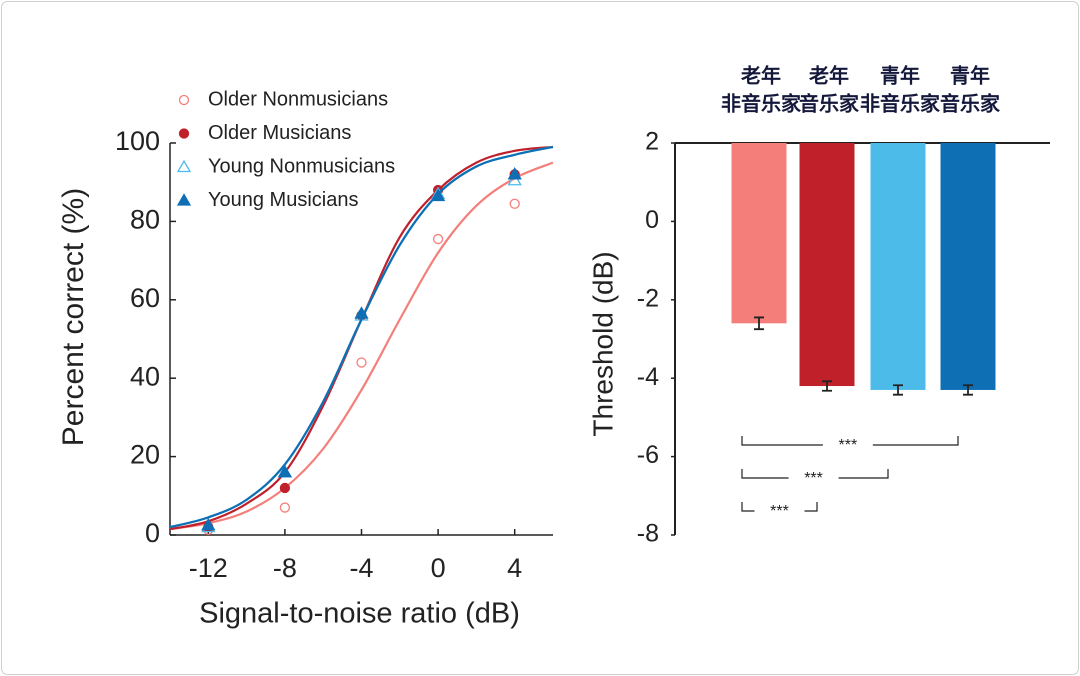 This screenshot has height=676, width=1080. I want to click on x-tick-label: -8, so click(285, 568).